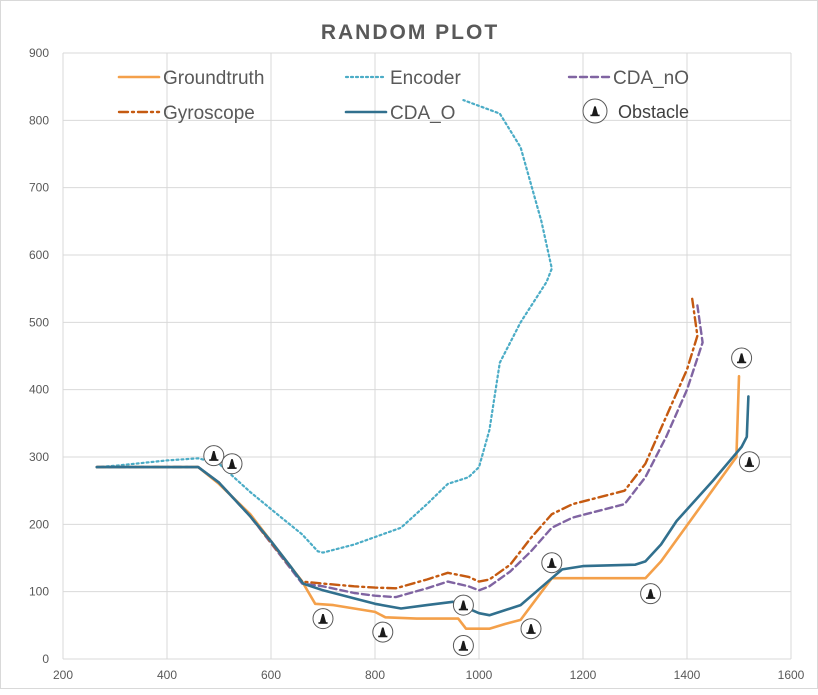 This screenshot has width=818, height=695. What do you see at coordinates (410, 32) in the screenshot?
I see `chart-title: RANDOM PLOT` at bounding box center [410, 32].